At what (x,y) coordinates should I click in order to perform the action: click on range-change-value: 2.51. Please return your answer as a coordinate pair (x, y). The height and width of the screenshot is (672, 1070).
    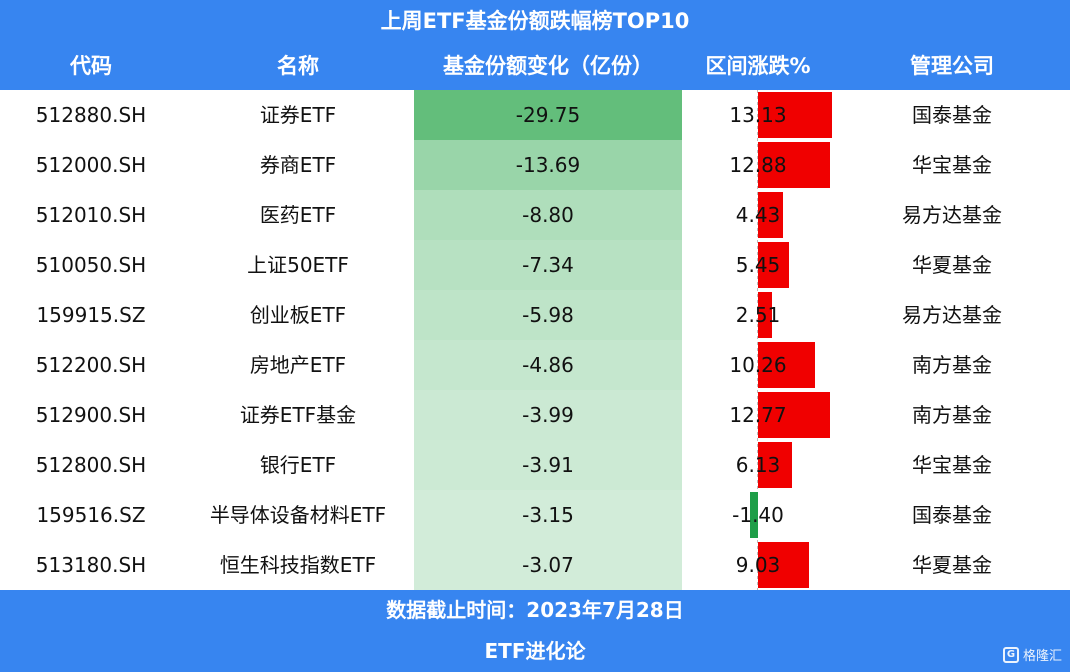
    Looking at the image, I should click on (758, 315).